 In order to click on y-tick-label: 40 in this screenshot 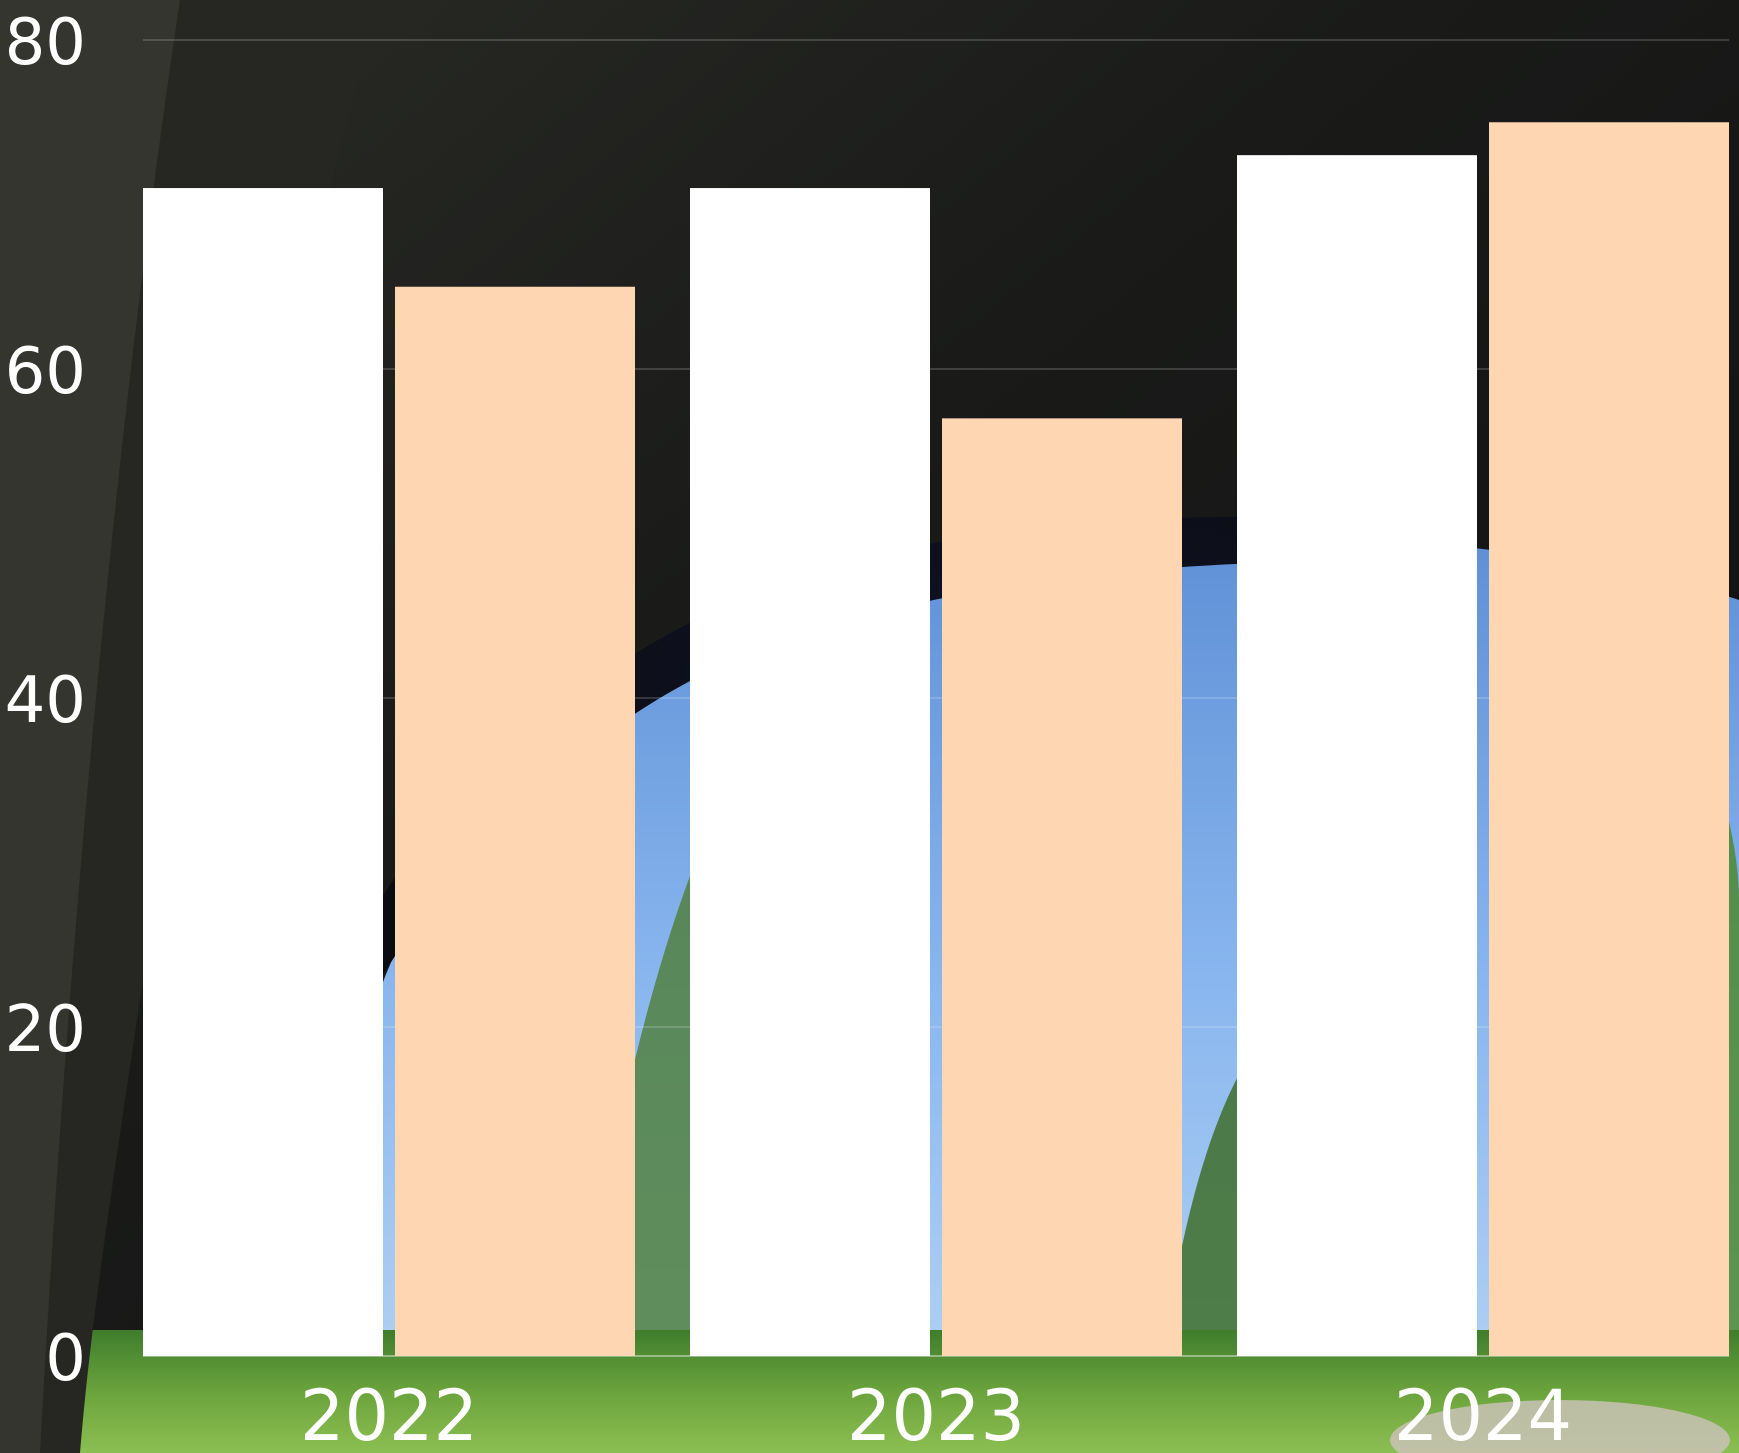, I will do `click(45, 701)`.